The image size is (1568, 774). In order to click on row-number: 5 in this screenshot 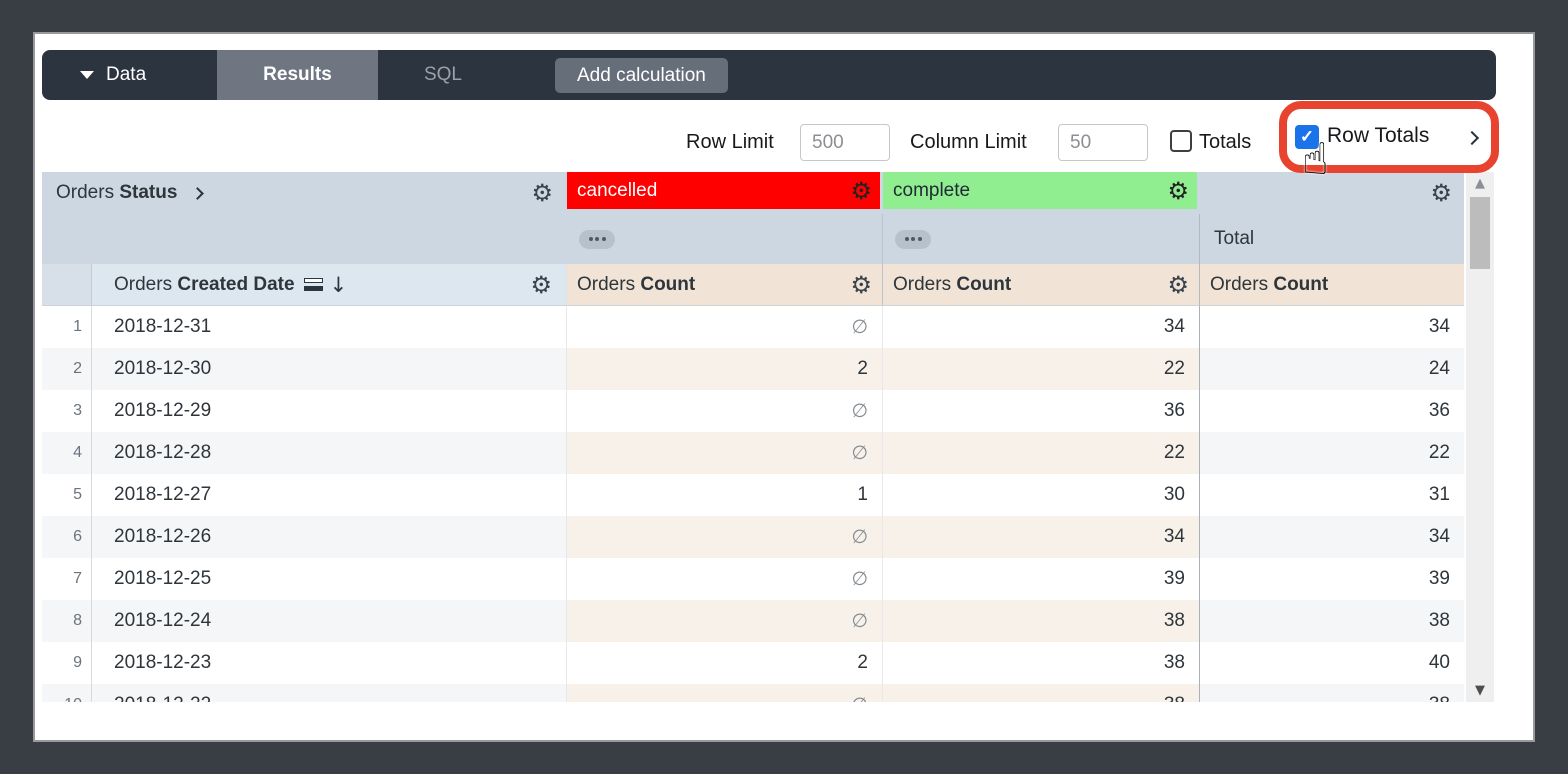, I will do `click(67, 495)`.